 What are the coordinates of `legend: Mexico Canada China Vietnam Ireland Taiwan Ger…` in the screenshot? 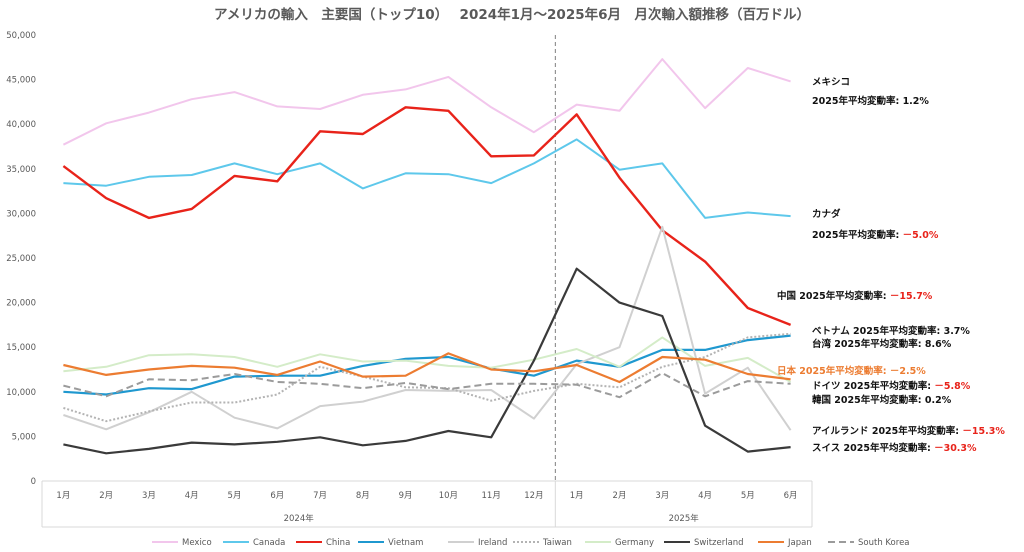 It's located at (531, 543).